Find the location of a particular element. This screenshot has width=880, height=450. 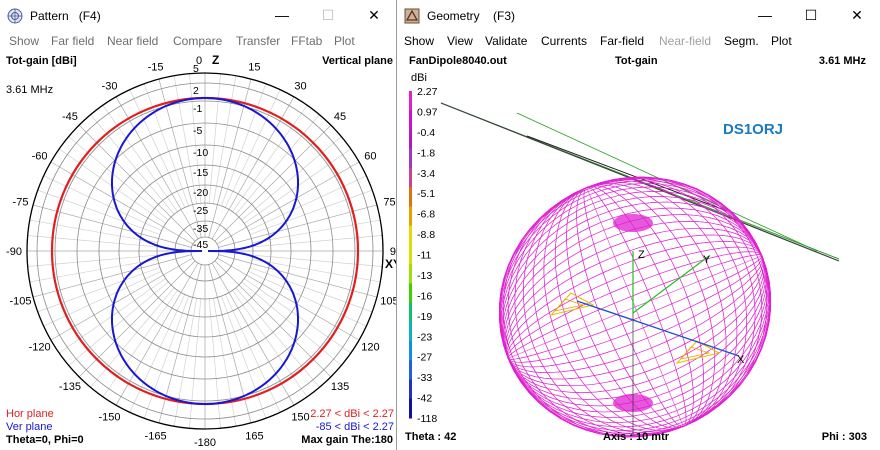

geometry-app-icon is located at coordinates (412, 16).